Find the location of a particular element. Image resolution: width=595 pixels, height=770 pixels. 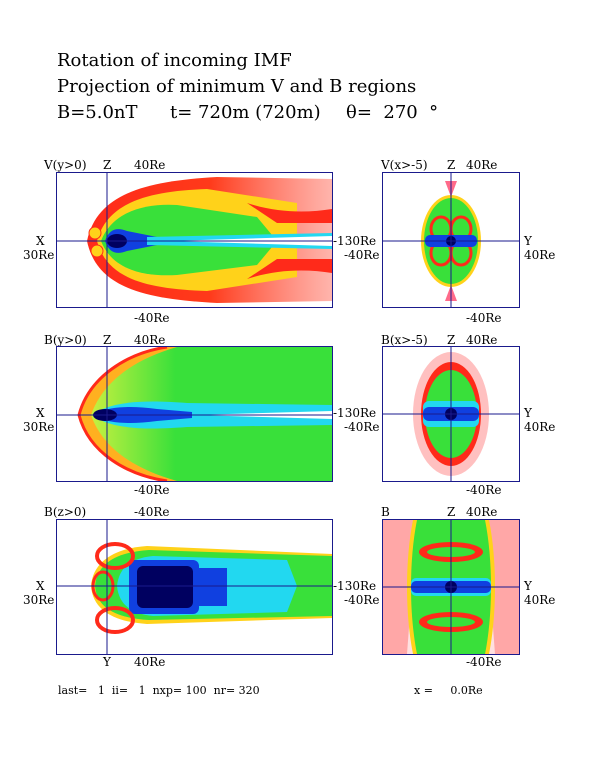

panel-b-left-value: -40Re is located at coordinates (362, 600).